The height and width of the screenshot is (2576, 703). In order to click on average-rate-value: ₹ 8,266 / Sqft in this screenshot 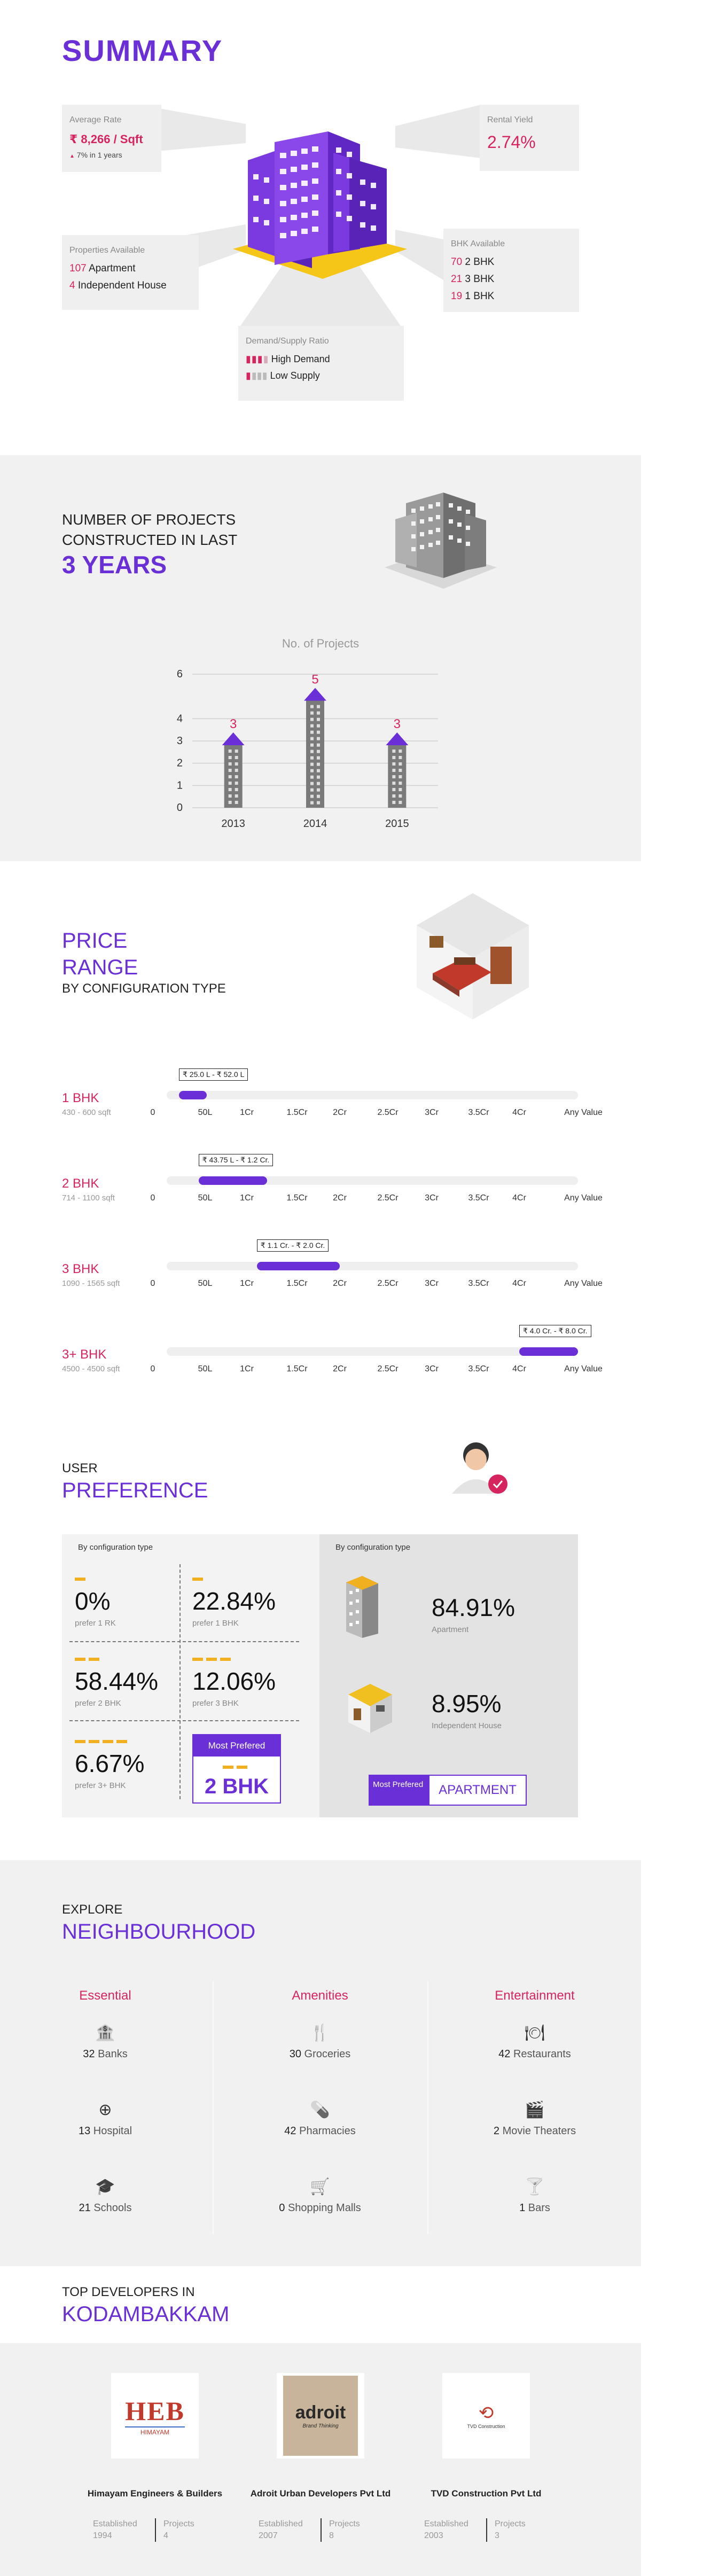, I will do `click(106, 139)`.